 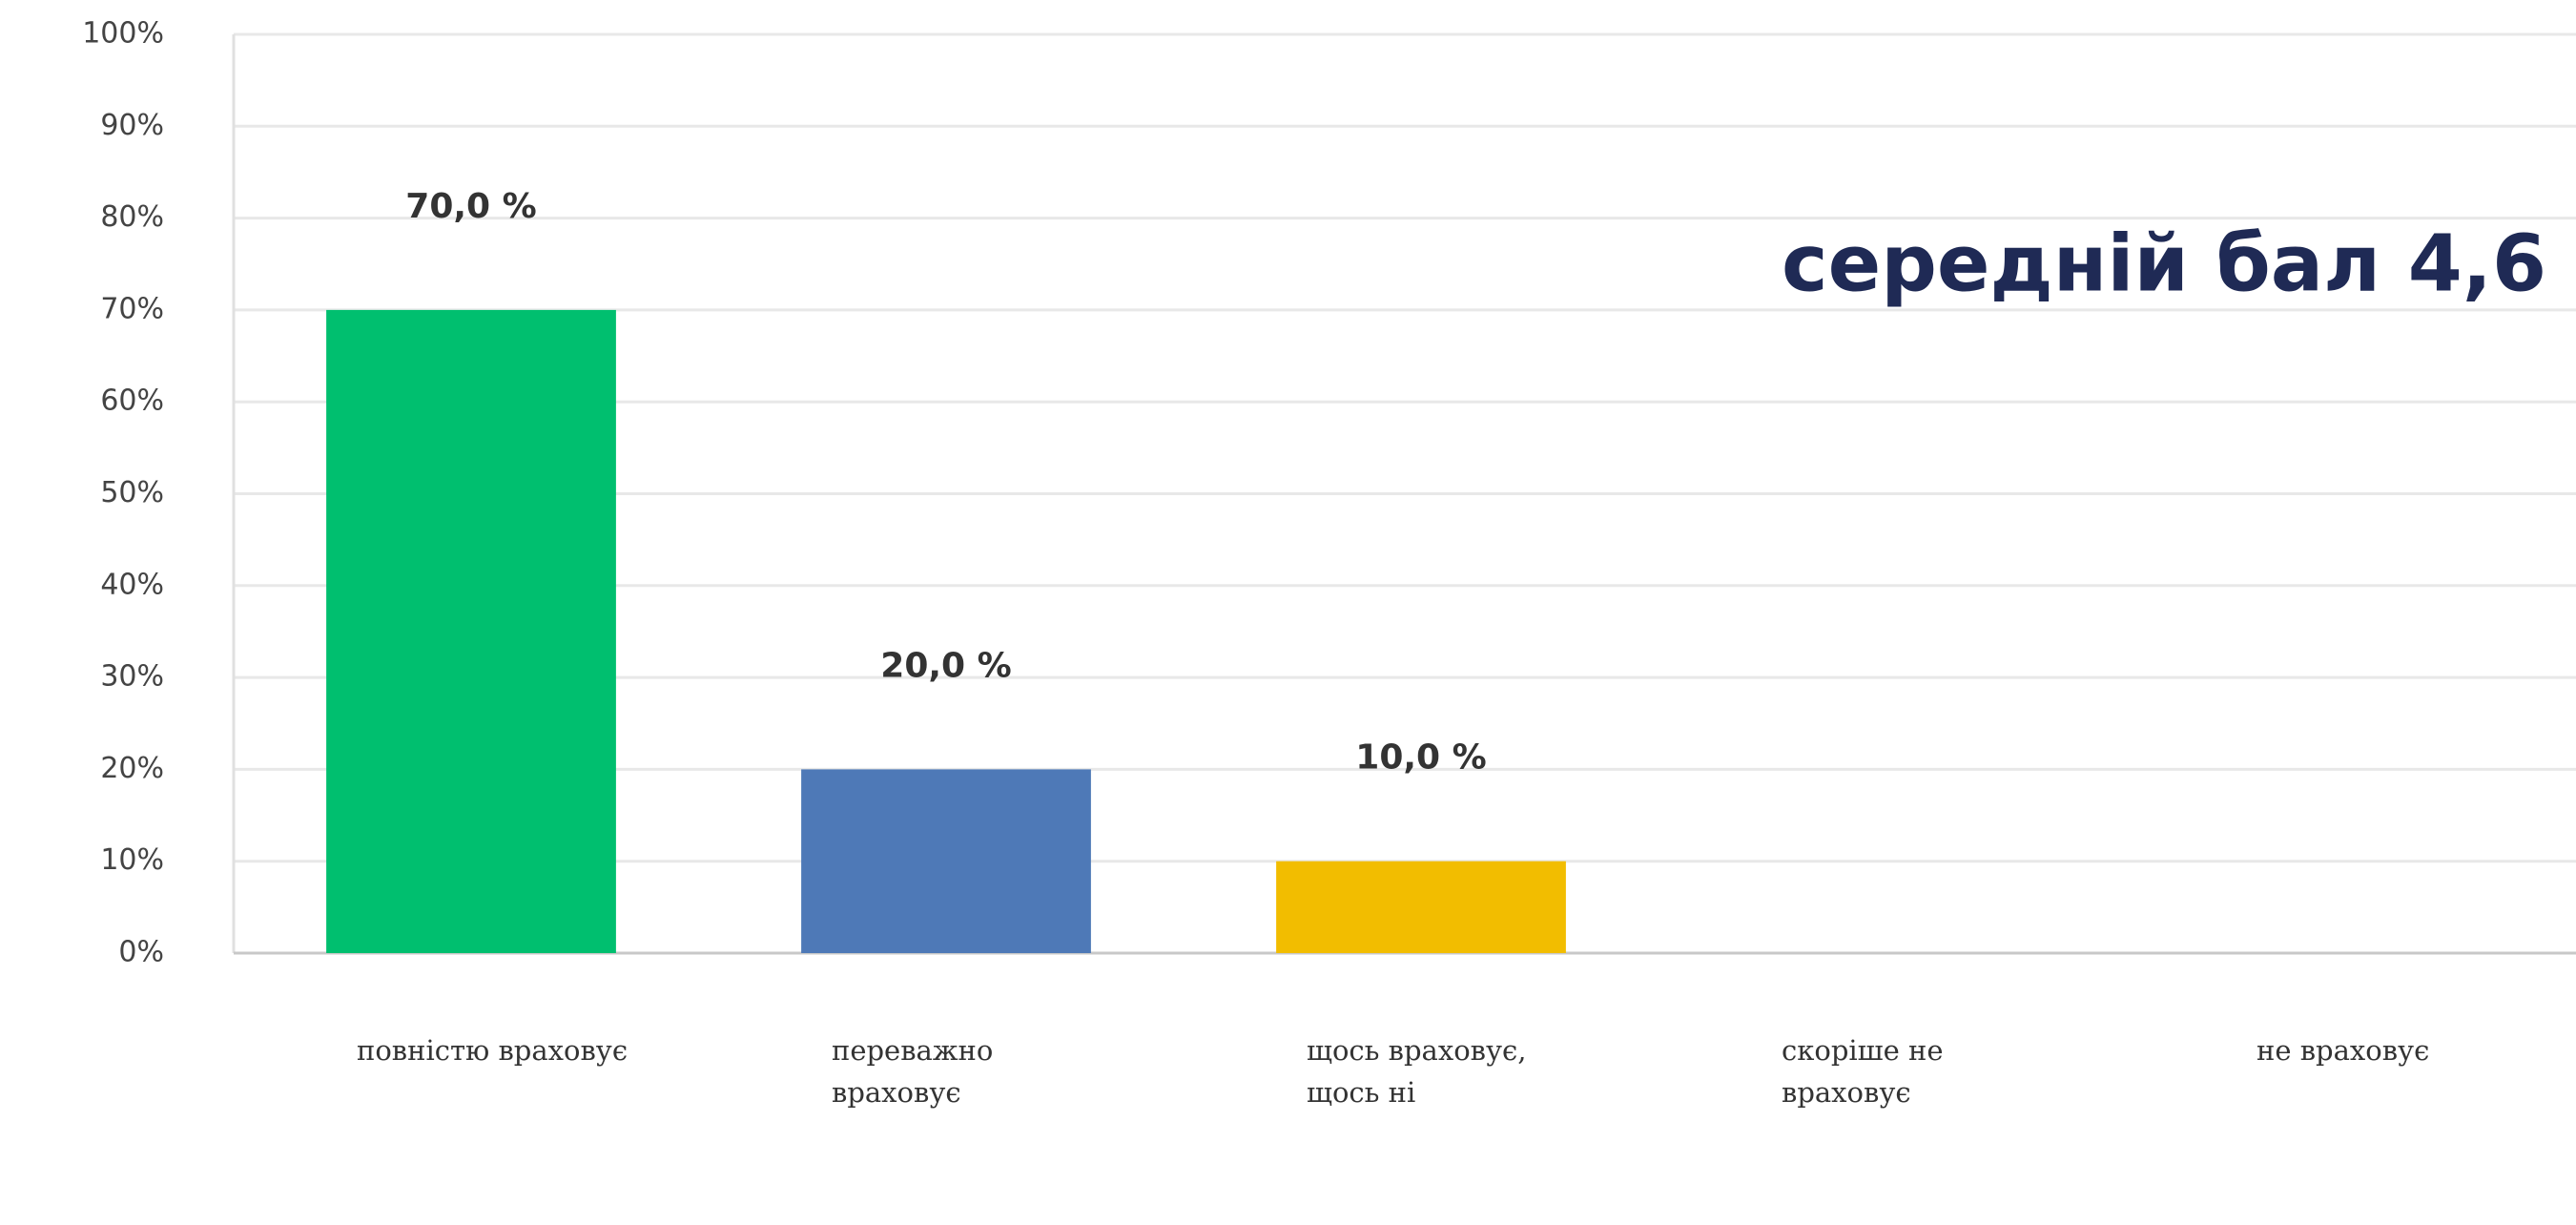 I want to click on y-tick-label: 100%, so click(x=123, y=34).